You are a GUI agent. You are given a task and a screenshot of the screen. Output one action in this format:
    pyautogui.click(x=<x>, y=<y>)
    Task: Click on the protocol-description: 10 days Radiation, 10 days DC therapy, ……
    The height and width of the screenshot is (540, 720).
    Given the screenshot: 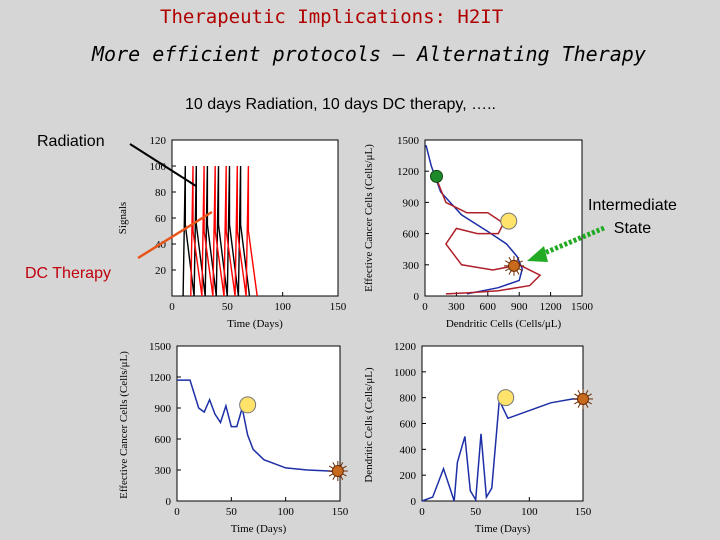 What is the action you would take?
    pyautogui.click(x=340, y=104)
    